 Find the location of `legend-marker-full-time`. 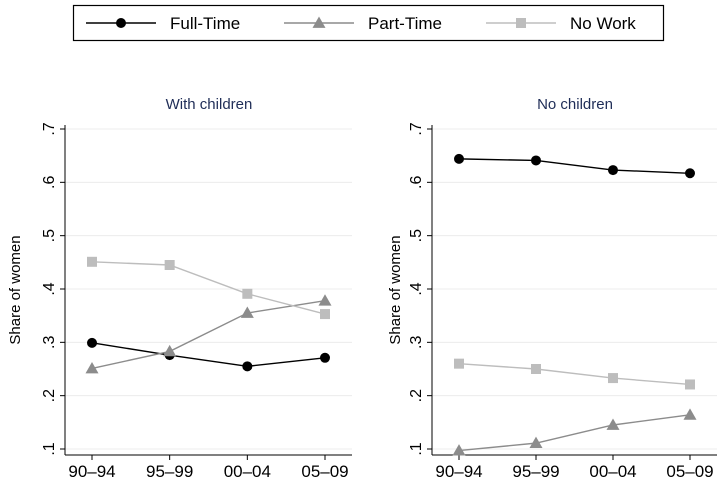

legend-marker-full-time is located at coordinates (121, 23).